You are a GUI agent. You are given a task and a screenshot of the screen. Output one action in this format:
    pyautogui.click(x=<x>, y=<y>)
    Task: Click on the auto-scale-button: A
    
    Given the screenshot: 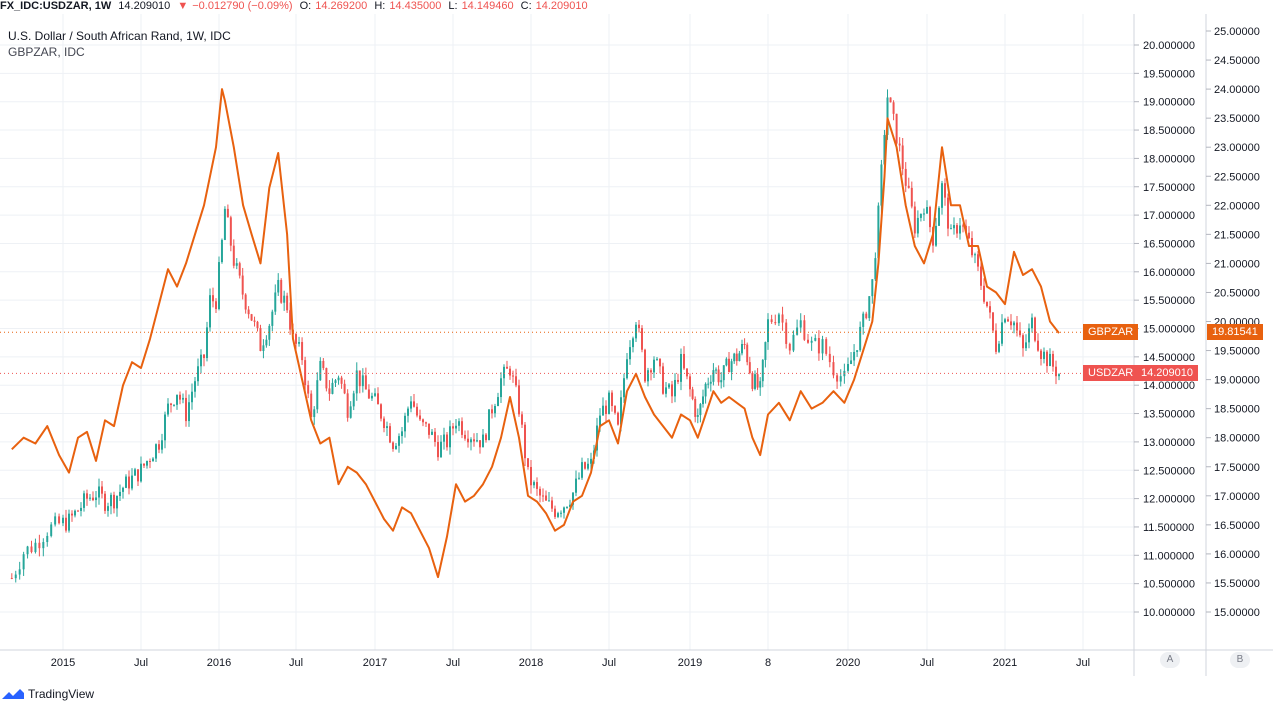 What is the action you would take?
    pyautogui.click(x=1170, y=660)
    